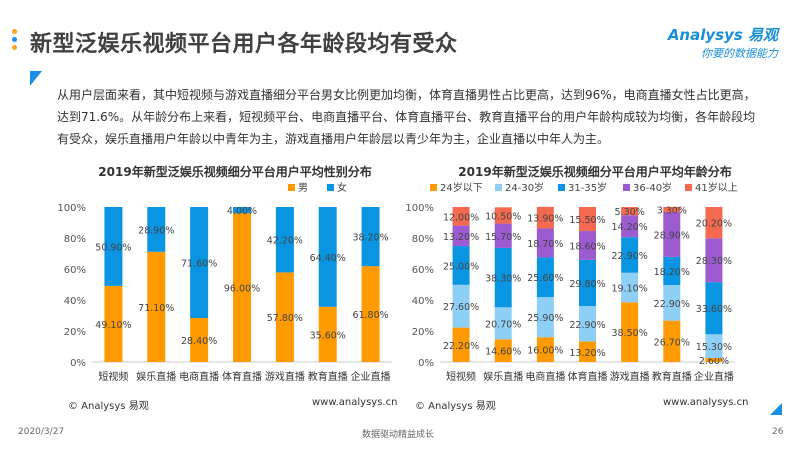 Image resolution: width=800 pixels, height=450 pixels. Describe the element at coordinates (328, 258) in the screenshot. I see `data-label: 64.40%` at that location.